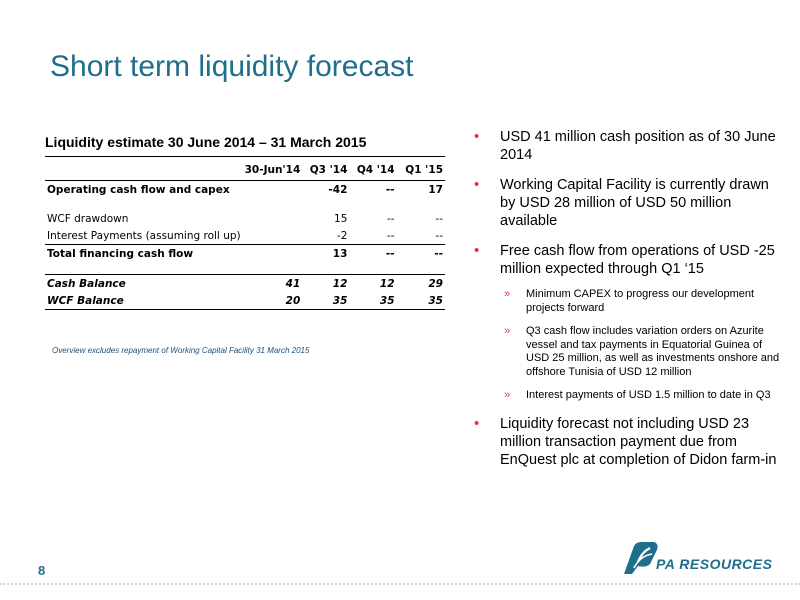 This screenshot has height=600, width=800. What do you see at coordinates (245, 284) in the screenshot?
I see `table-row: Cash Balance 41 12 12 29` at bounding box center [245, 284].